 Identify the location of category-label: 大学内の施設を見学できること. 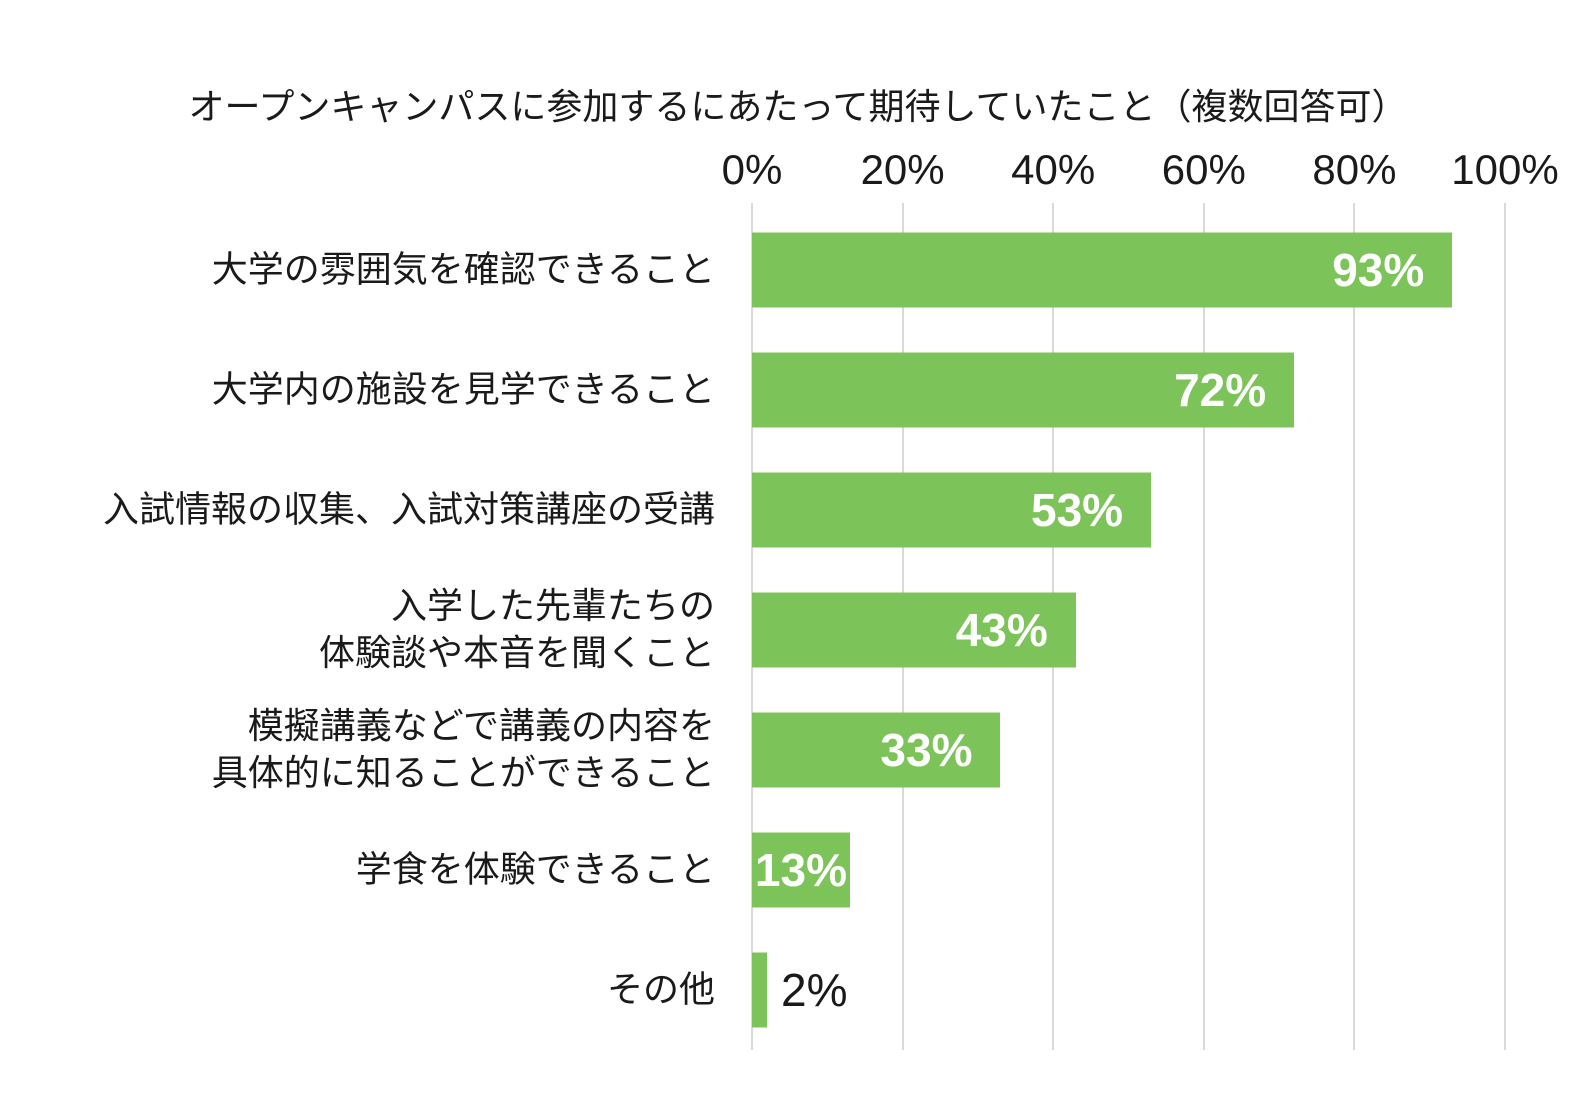
(463, 389).